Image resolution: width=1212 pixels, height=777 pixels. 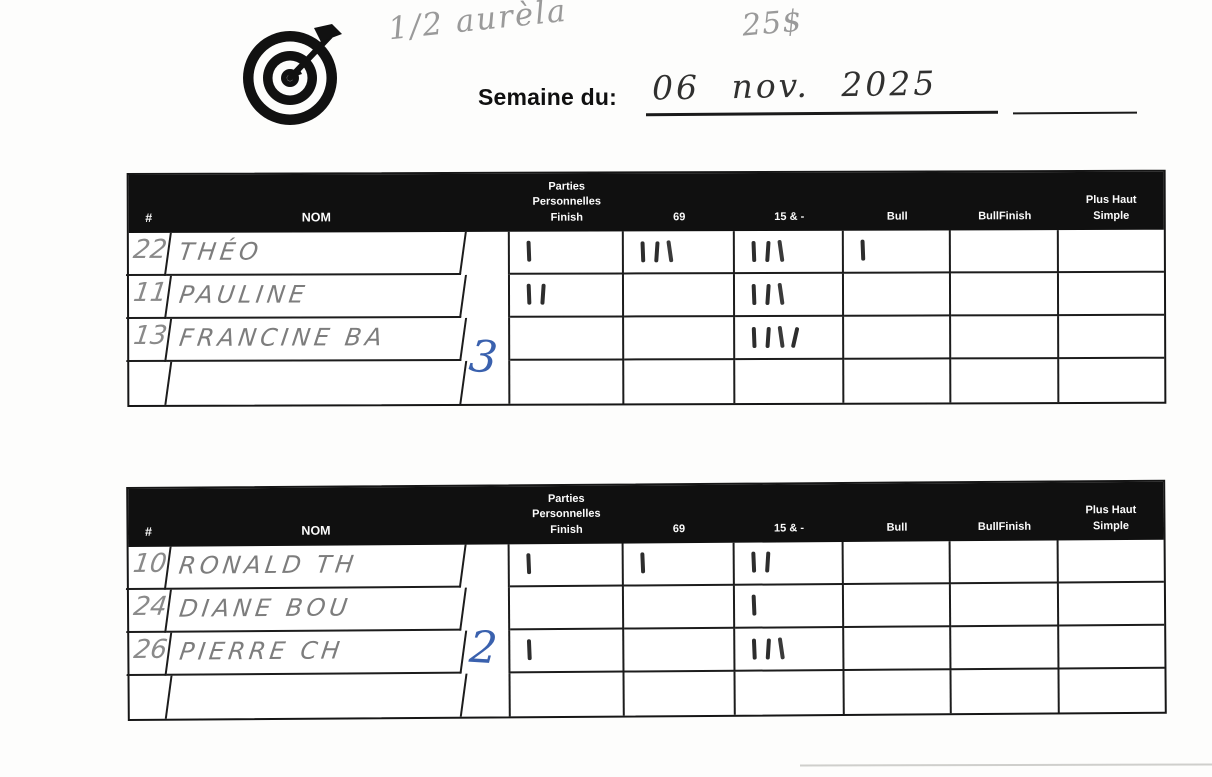 I want to click on player-number-cell: 26, so click(x=149, y=654).